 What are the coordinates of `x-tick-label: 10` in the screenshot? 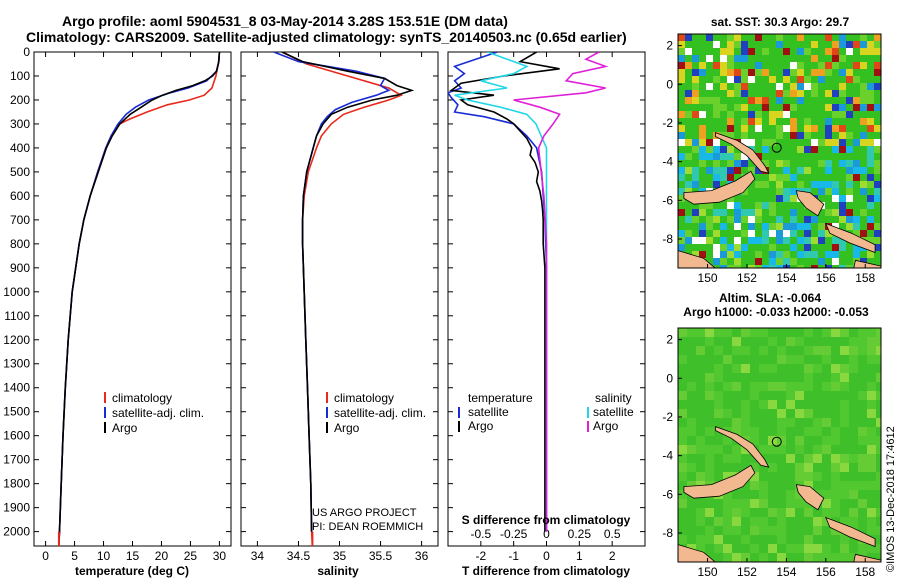 It's located at (104, 556).